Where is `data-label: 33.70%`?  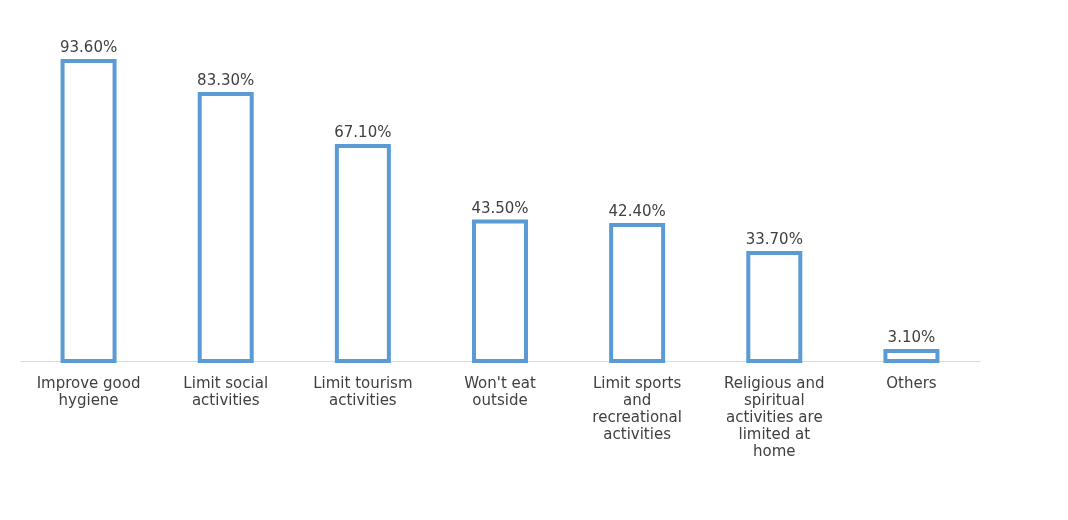 data-label: 33.70% is located at coordinates (774, 238).